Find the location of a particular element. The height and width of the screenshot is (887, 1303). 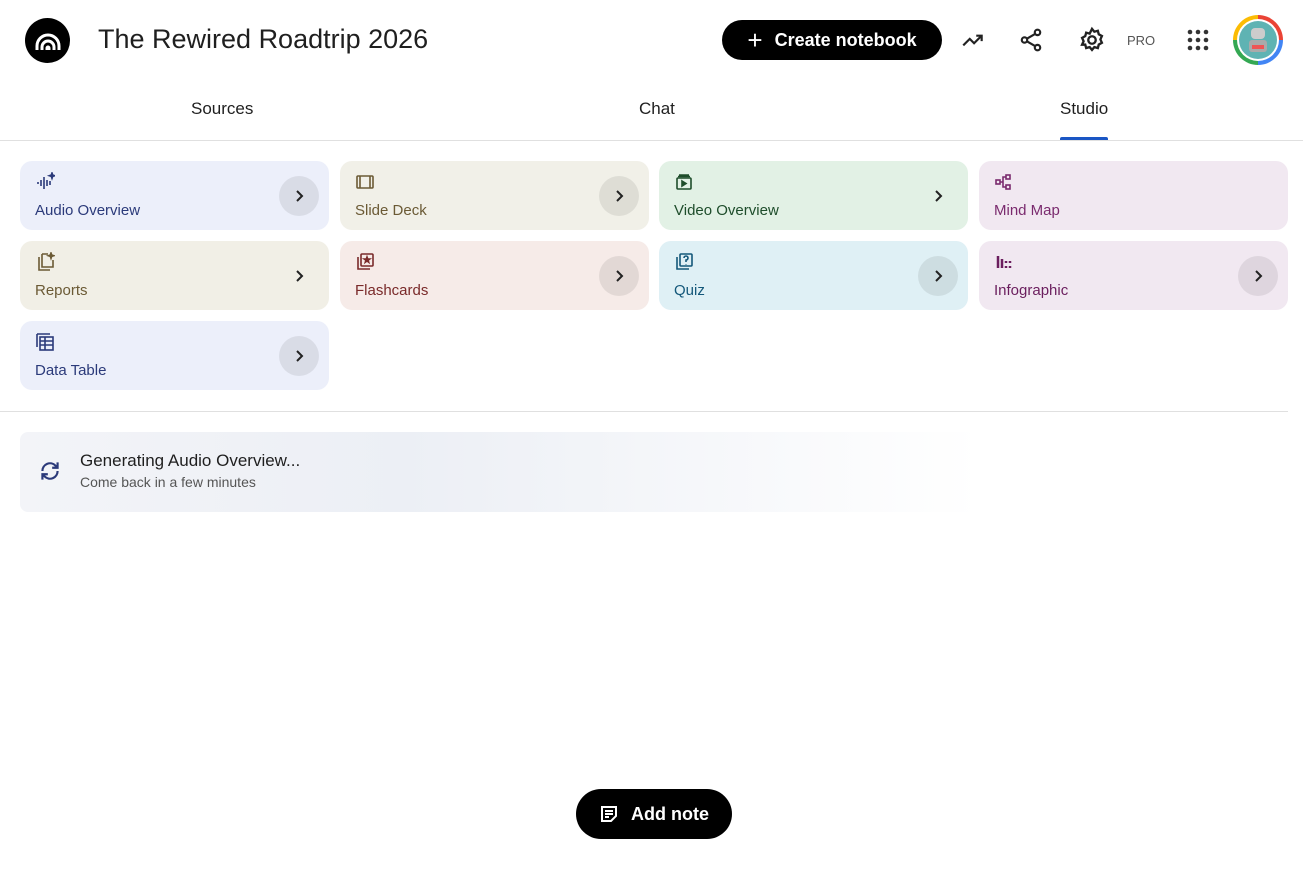

tab-bar: Sources Chat Studio is located at coordinates (651, 110).